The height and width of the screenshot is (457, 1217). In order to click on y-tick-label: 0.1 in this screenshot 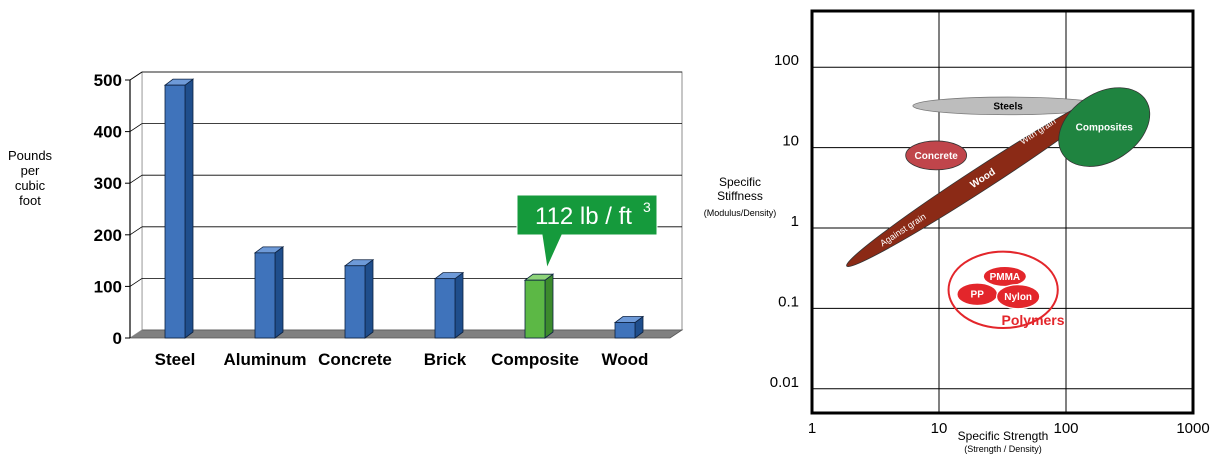, I will do `click(788, 301)`.